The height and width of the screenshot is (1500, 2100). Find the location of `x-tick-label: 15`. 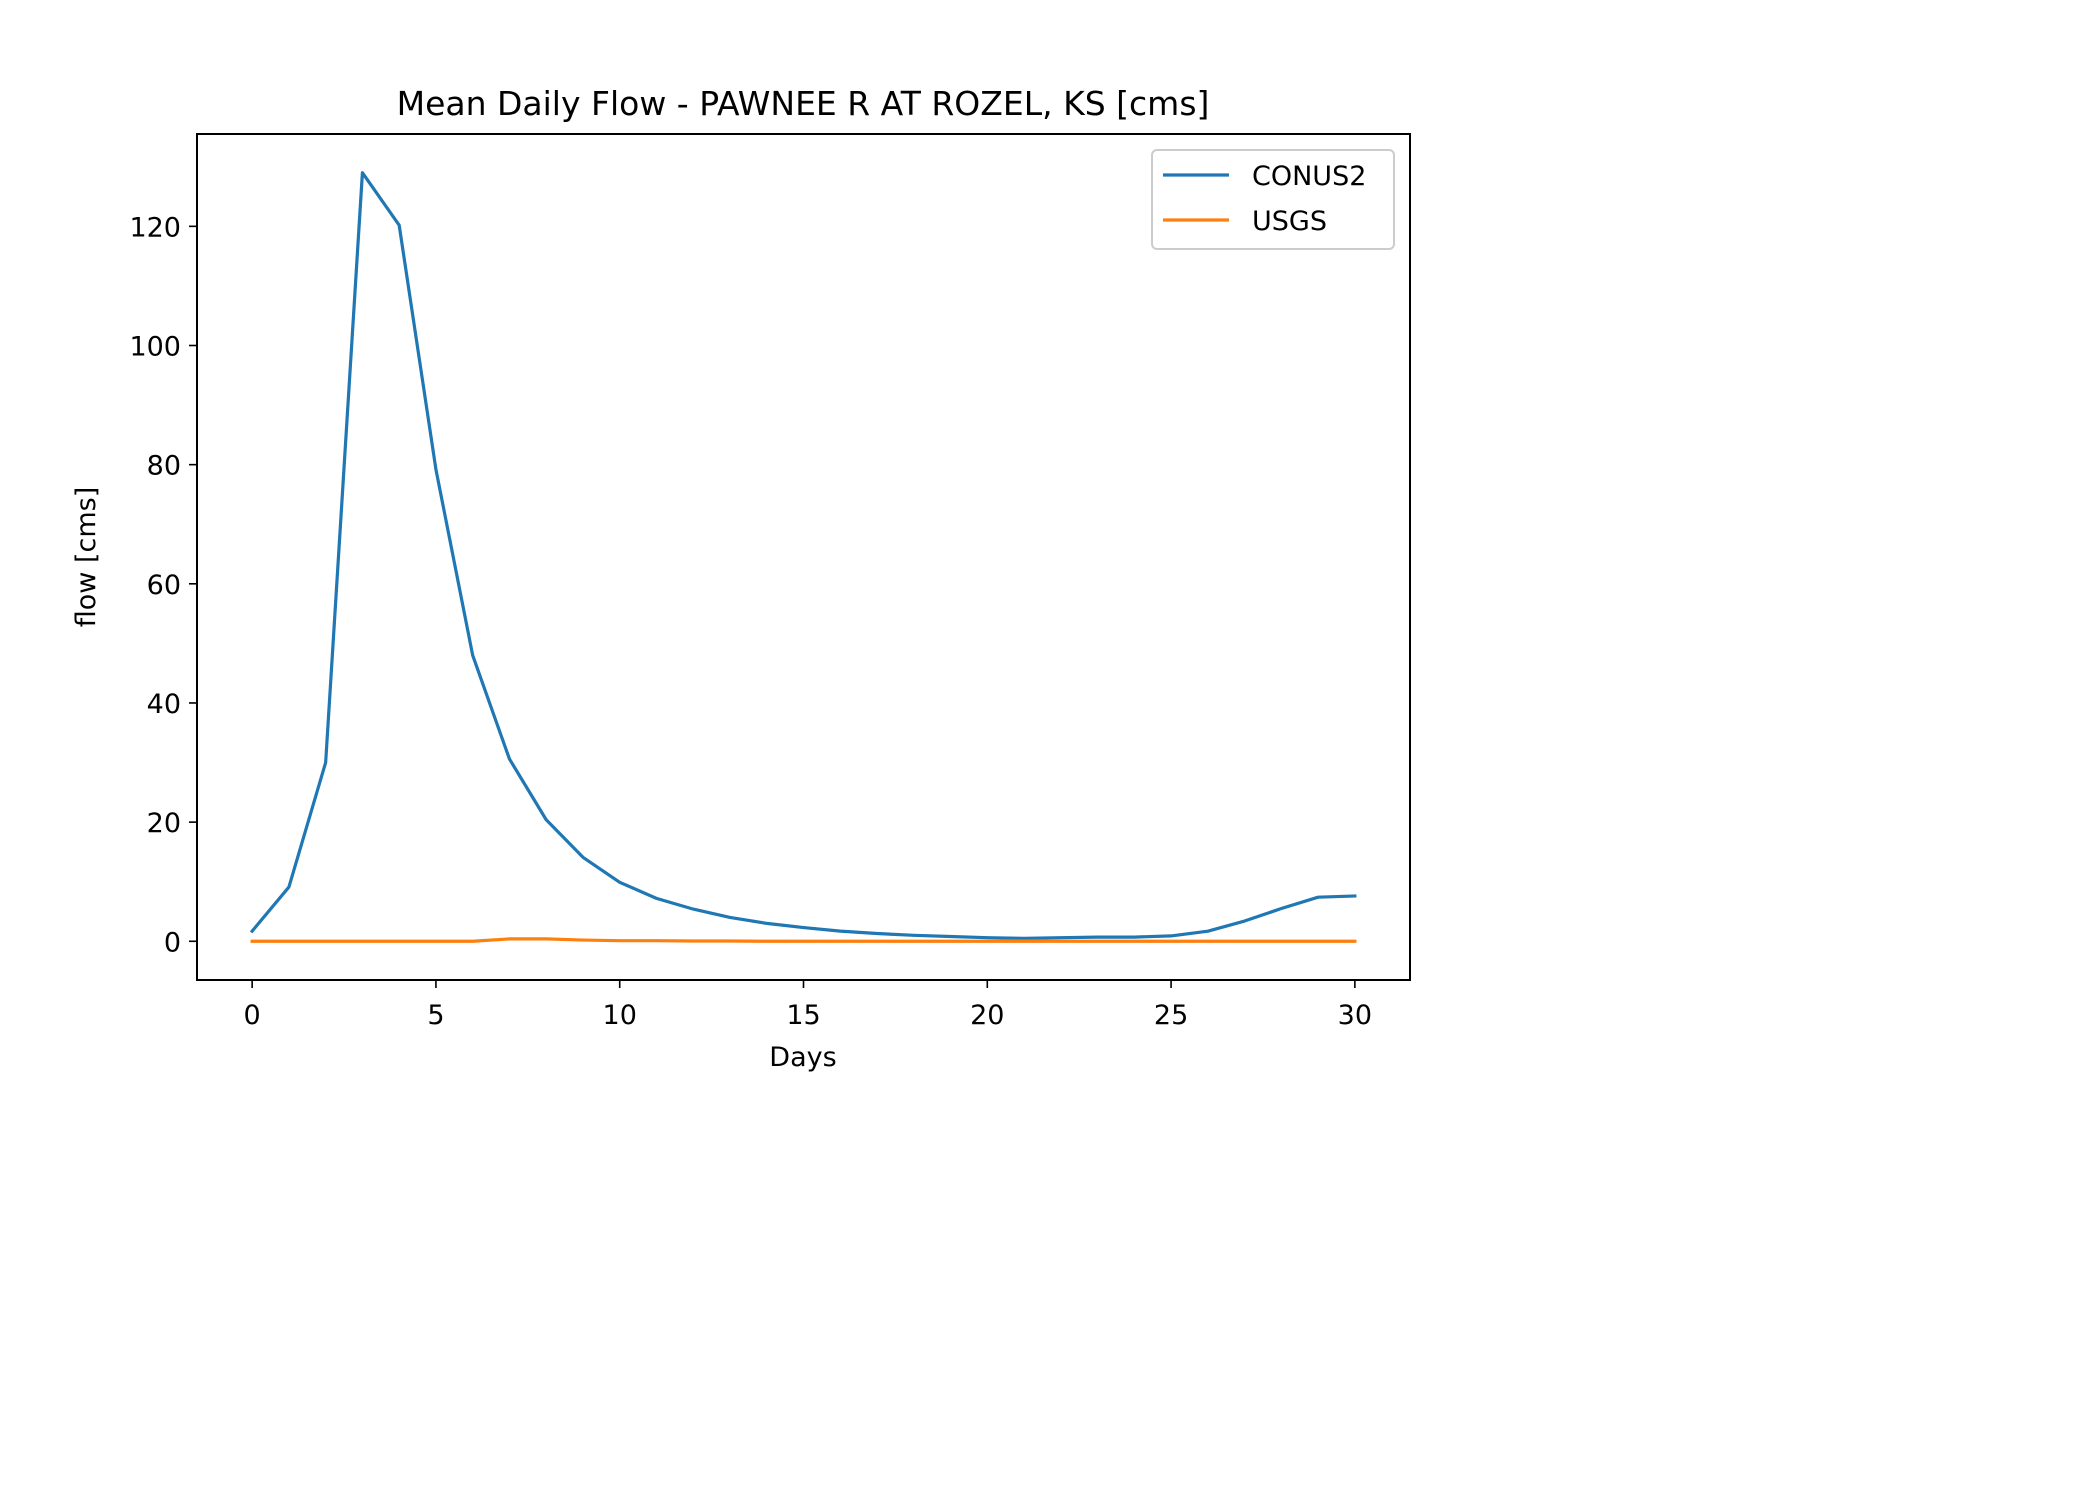

x-tick-label: 15 is located at coordinates (803, 1015).